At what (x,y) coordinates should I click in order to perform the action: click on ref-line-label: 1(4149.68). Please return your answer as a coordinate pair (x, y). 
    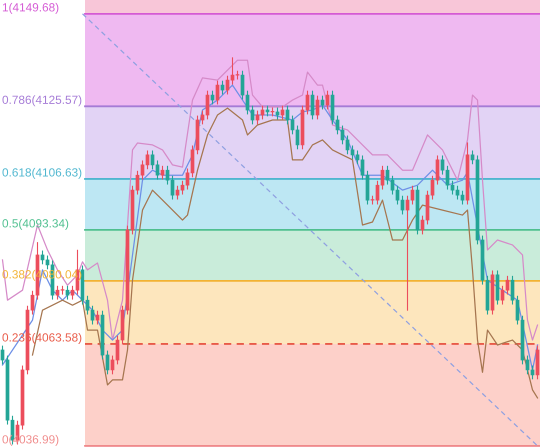
    Looking at the image, I should click on (30, 8).